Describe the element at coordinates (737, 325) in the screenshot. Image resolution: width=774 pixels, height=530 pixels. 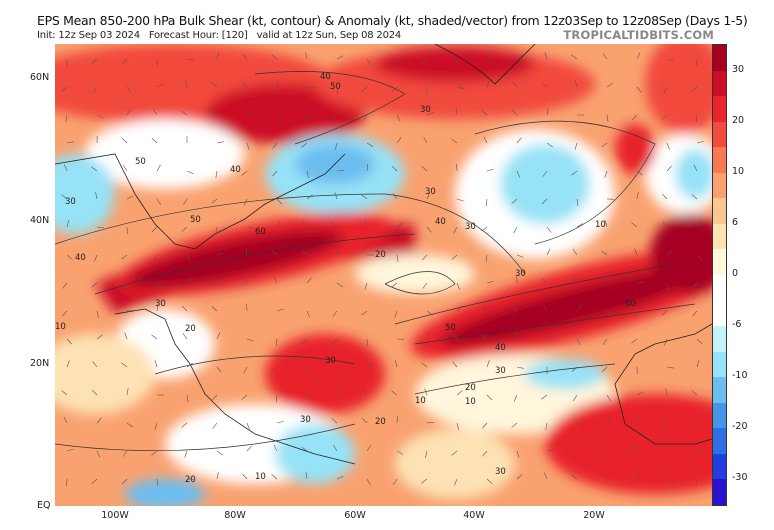
I see `colorbar-label: -6` at that location.